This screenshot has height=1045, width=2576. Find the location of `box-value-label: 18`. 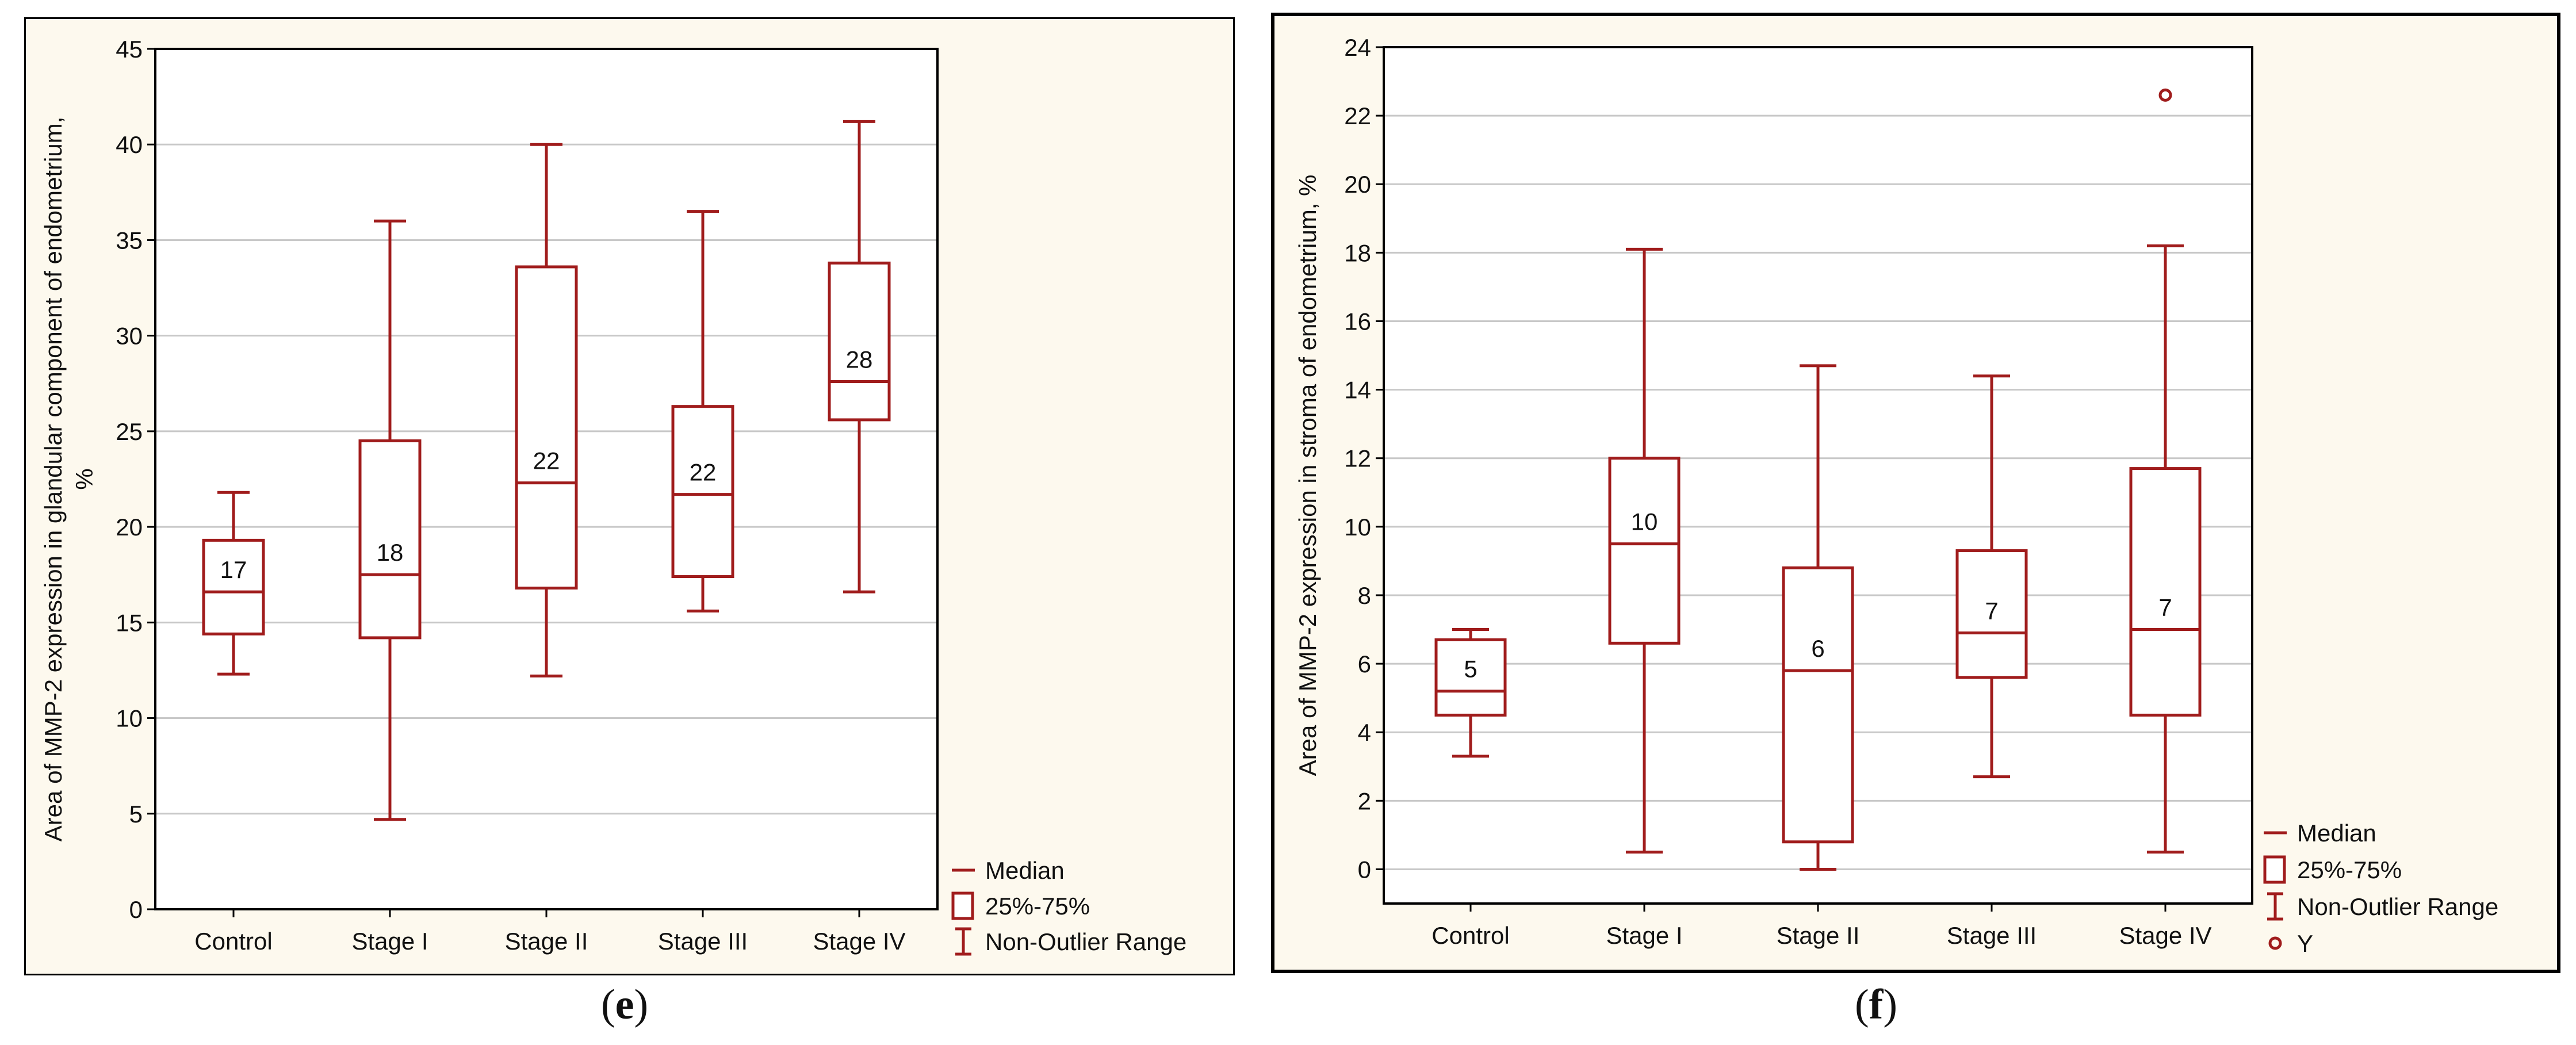

box-value-label: 18 is located at coordinates (390, 553).